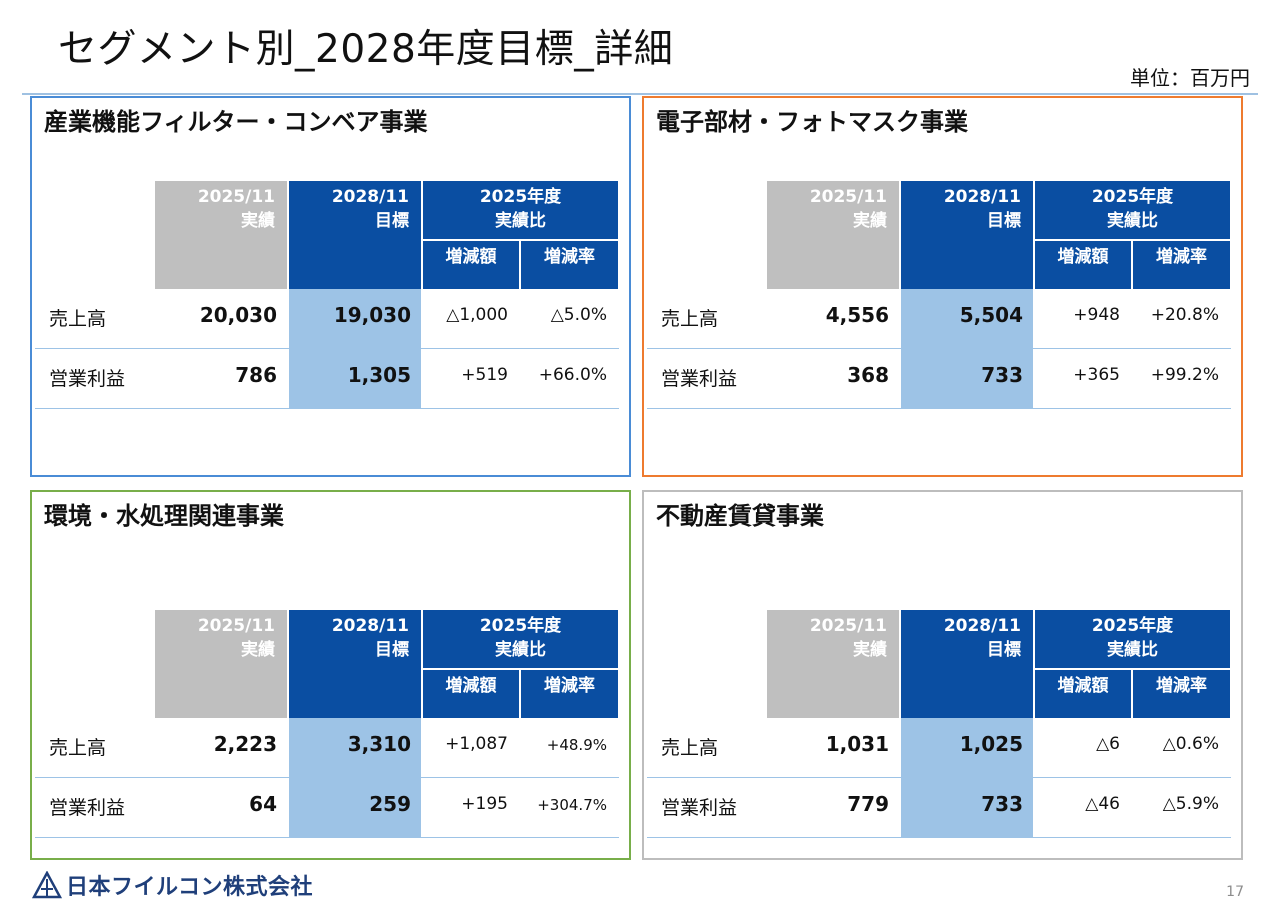 The height and width of the screenshot is (907, 1280). What do you see at coordinates (476, 744) in the screenshot?
I see `value-diff: +1,087` at bounding box center [476, 744].